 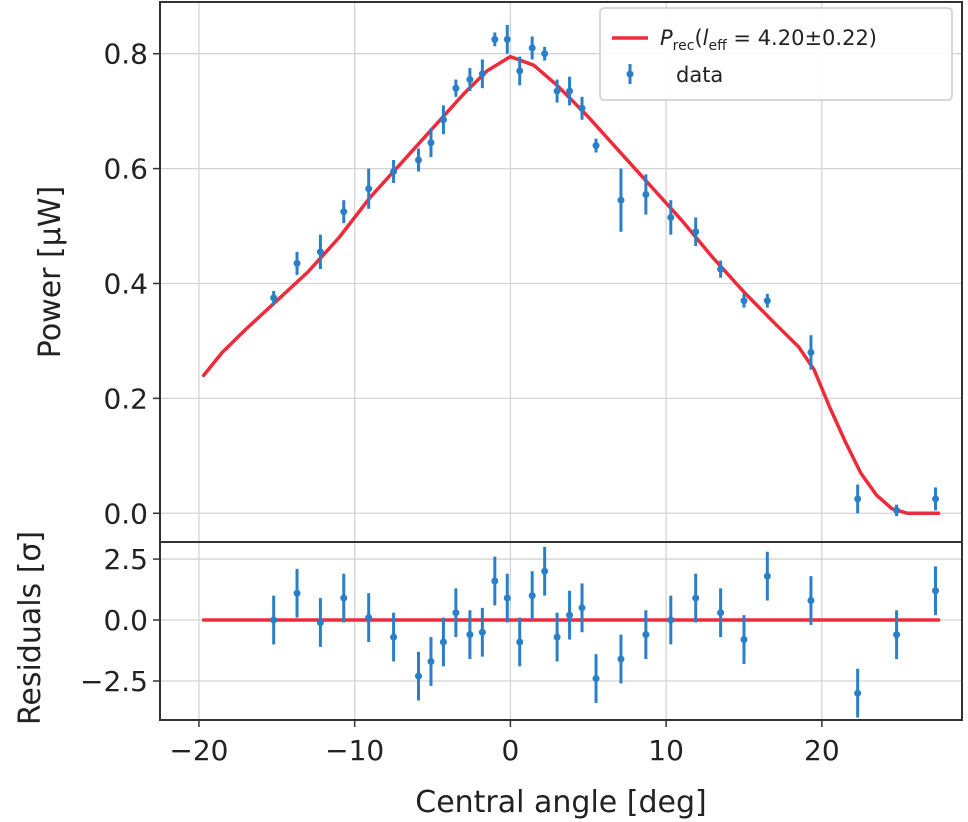 I want to click on main-y-tick-label: 0.6, so click(x=125, y=169).